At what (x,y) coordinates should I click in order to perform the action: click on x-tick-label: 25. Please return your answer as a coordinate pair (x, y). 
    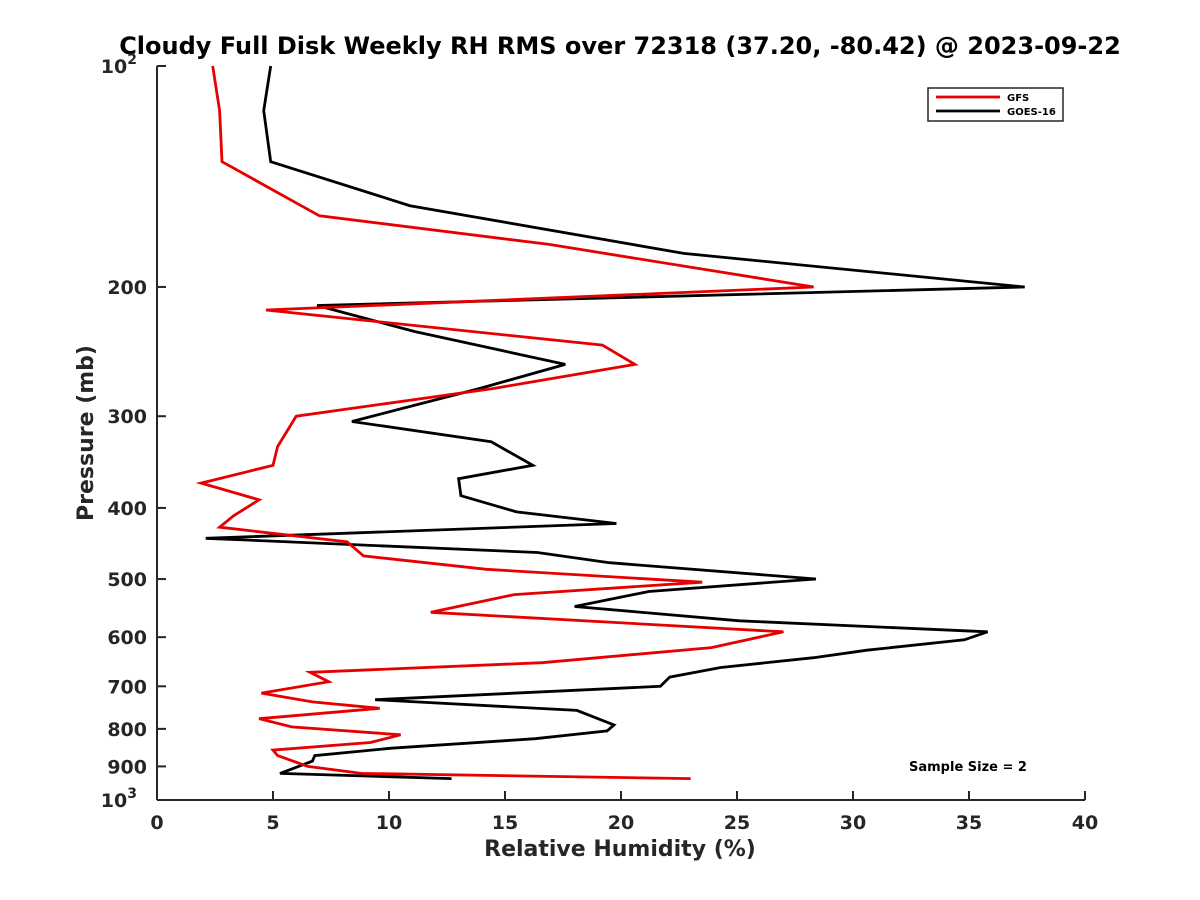
    Looking at the image, I should click on (737, 823).